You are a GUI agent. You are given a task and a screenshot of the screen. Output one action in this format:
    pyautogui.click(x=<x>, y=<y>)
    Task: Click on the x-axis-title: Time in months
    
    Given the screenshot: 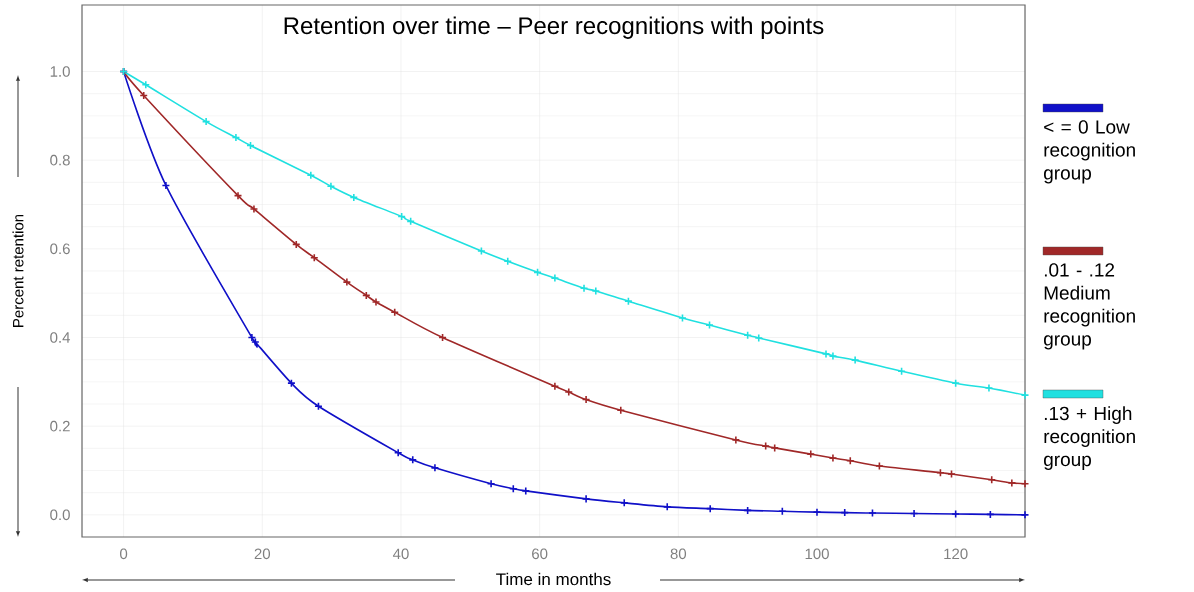 What is the action you would take?
    pyautogui.click(x=553, y=579)
    